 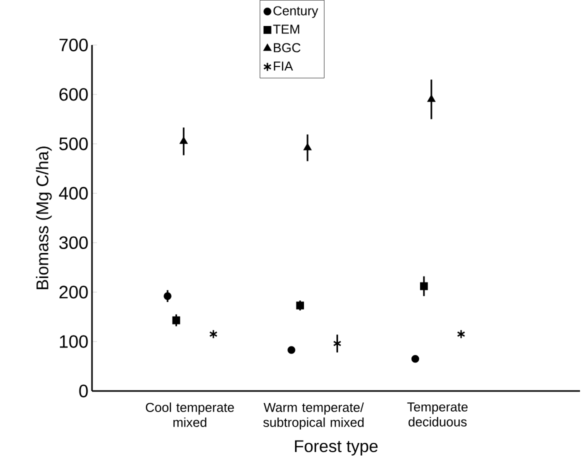 What do you see at coordinates (74, 341) in the screenshot?
I see `y-tick-label: 100` at bounding box center [74, 341].